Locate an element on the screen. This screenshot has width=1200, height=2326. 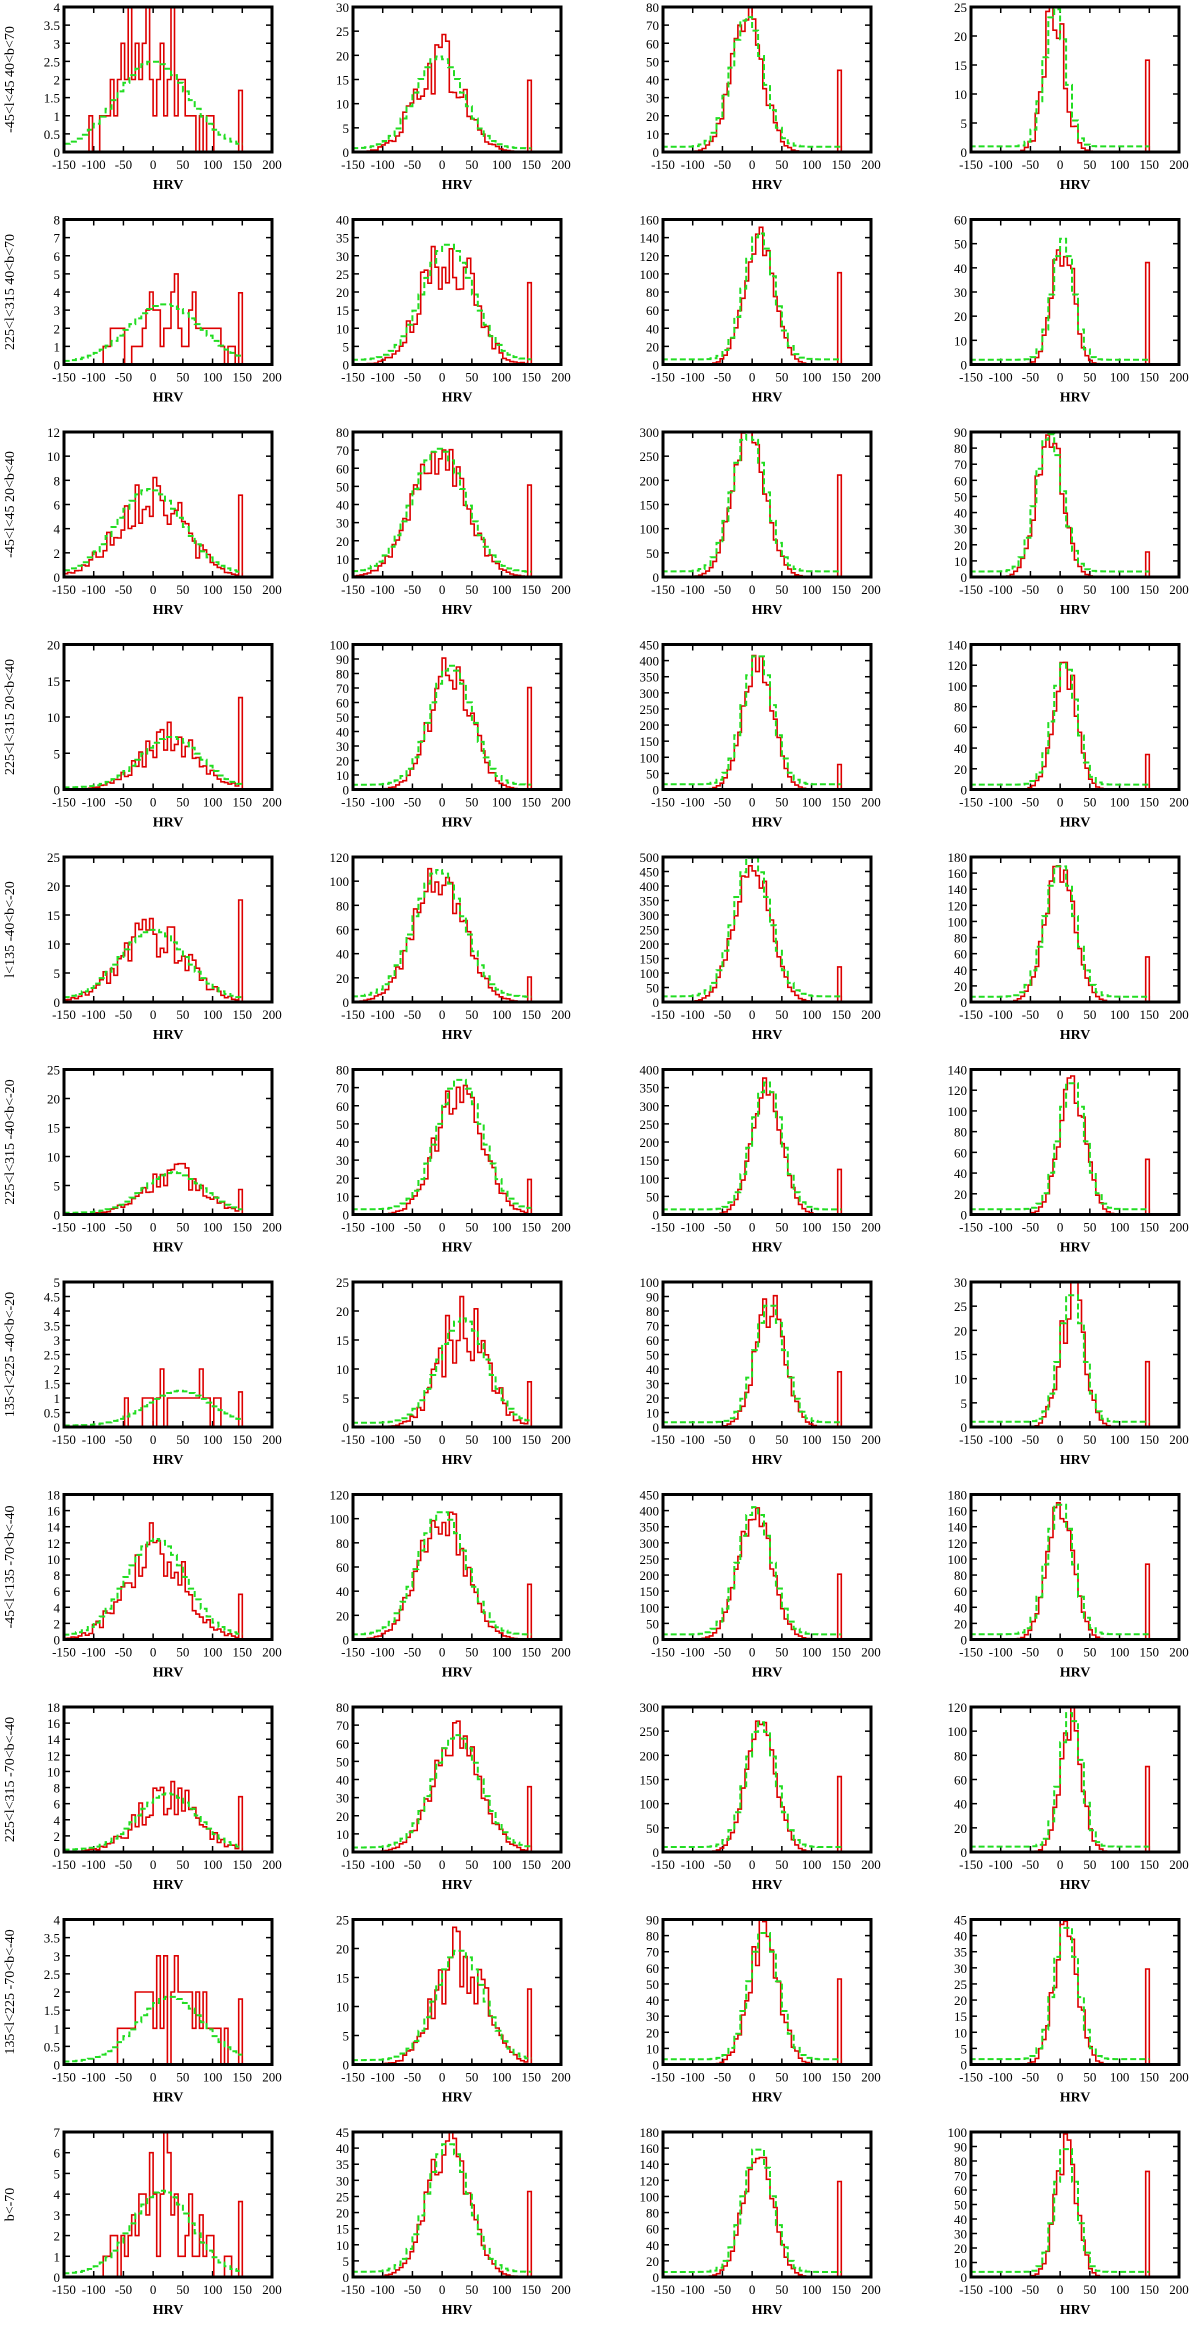
y-tick-label: 350 is located at coordinates (650, 901).